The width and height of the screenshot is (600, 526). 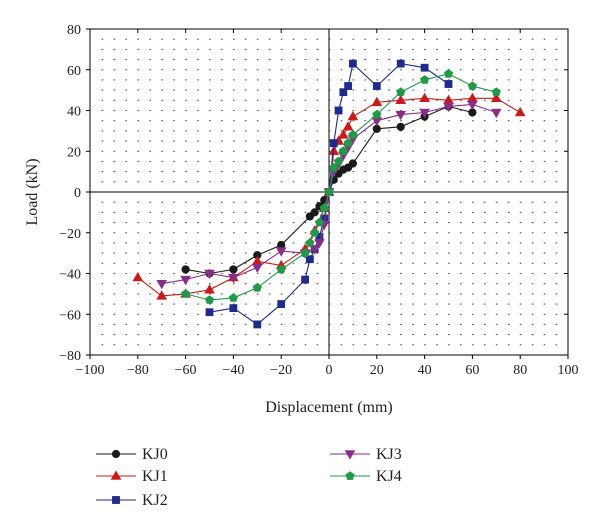 What do you see at coordinates (425, 370) in the screenshot?
I see `x-tick-label: 40` at bounding box center [425, 370].